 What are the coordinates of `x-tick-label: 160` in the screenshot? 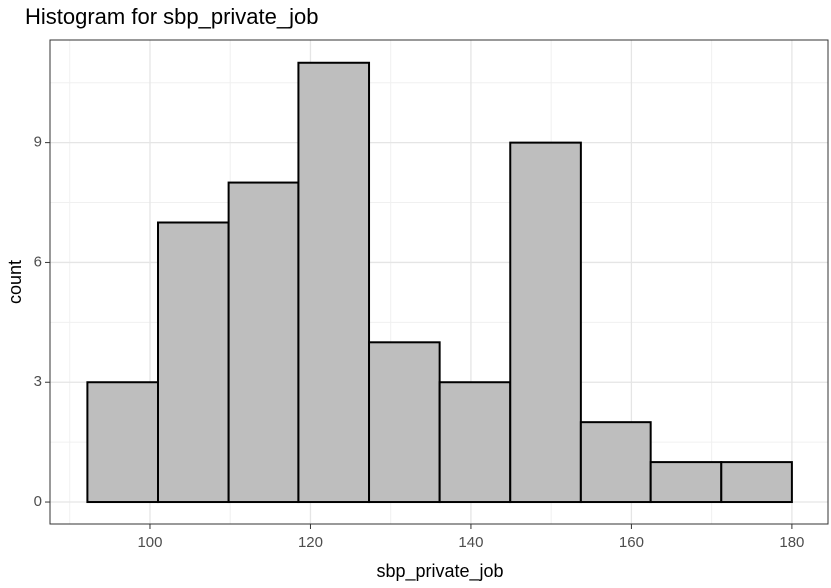 It's located at (631, 542).